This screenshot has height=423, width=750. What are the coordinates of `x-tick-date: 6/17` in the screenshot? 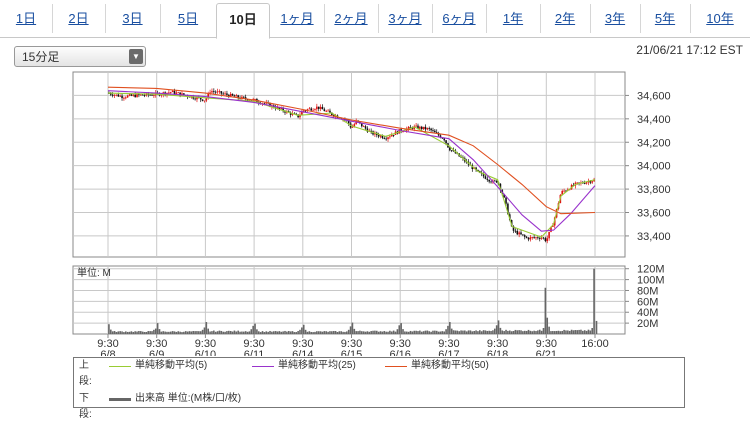 It's located at (448, 352).